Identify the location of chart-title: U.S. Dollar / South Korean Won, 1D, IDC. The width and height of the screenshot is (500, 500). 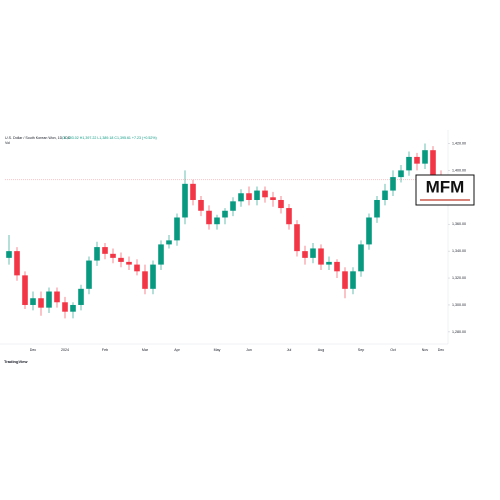
(38, 138).